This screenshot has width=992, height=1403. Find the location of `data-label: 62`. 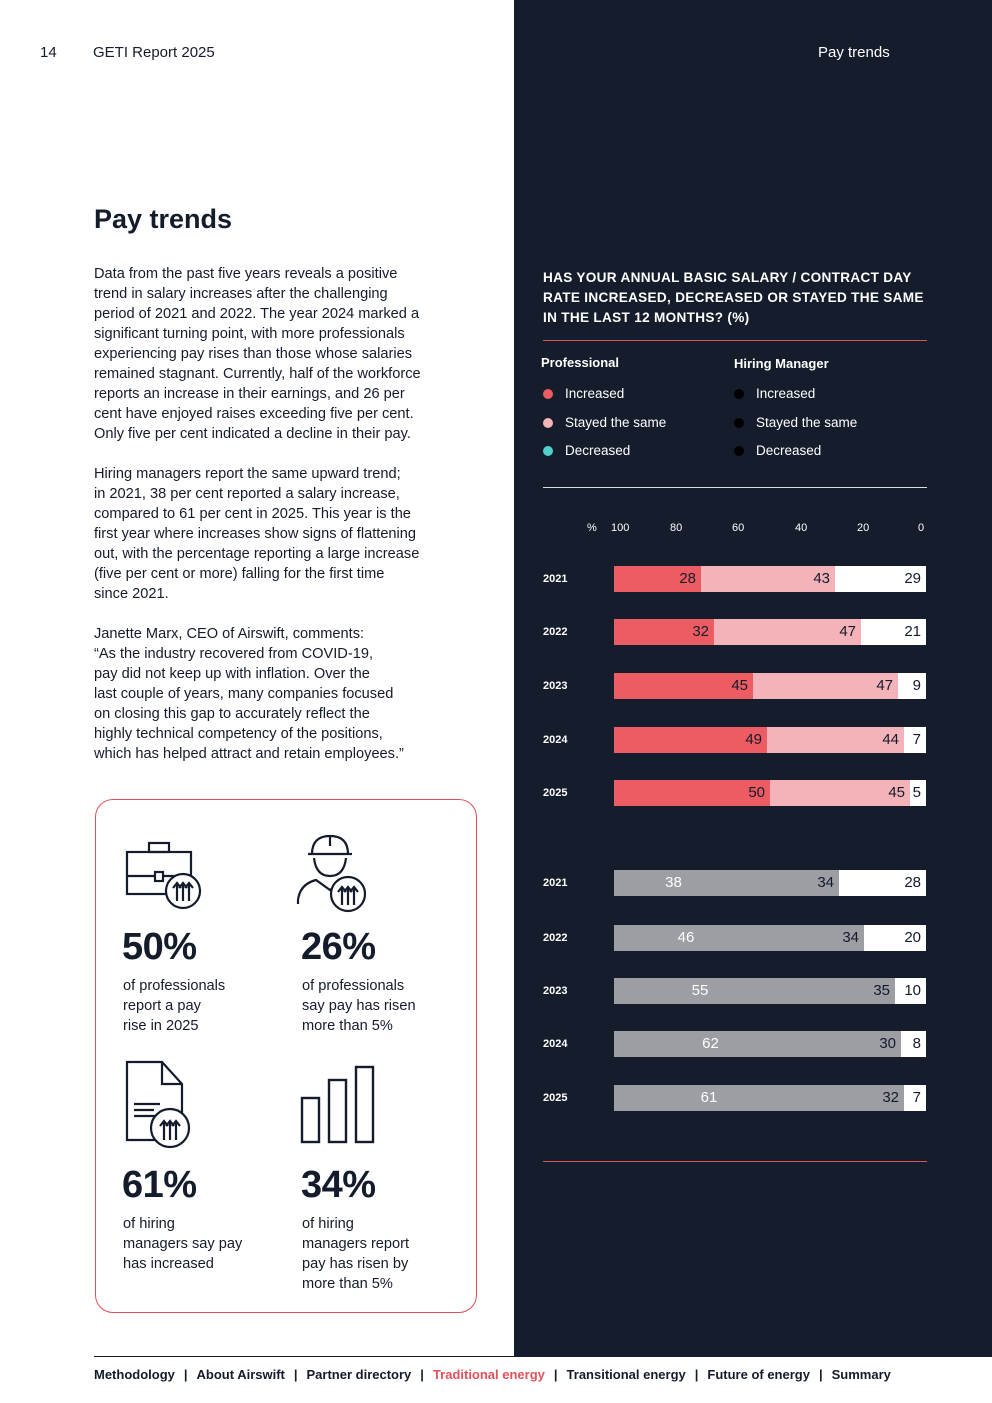

data-label: 62 is located at coordinates (710, 1043).